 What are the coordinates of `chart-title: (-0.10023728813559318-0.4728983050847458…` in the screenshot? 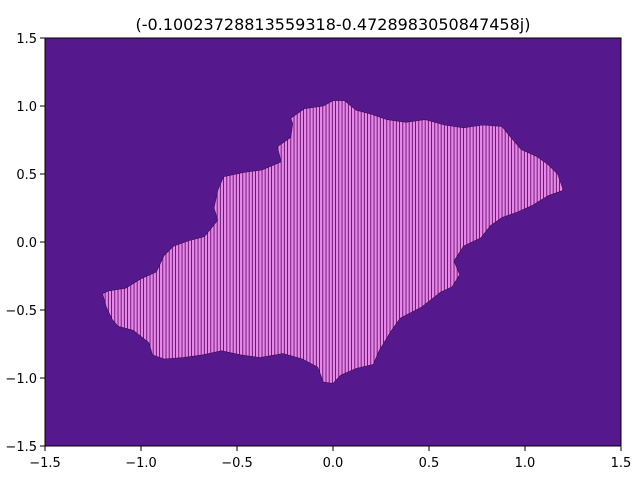 It's located at (333, 24).